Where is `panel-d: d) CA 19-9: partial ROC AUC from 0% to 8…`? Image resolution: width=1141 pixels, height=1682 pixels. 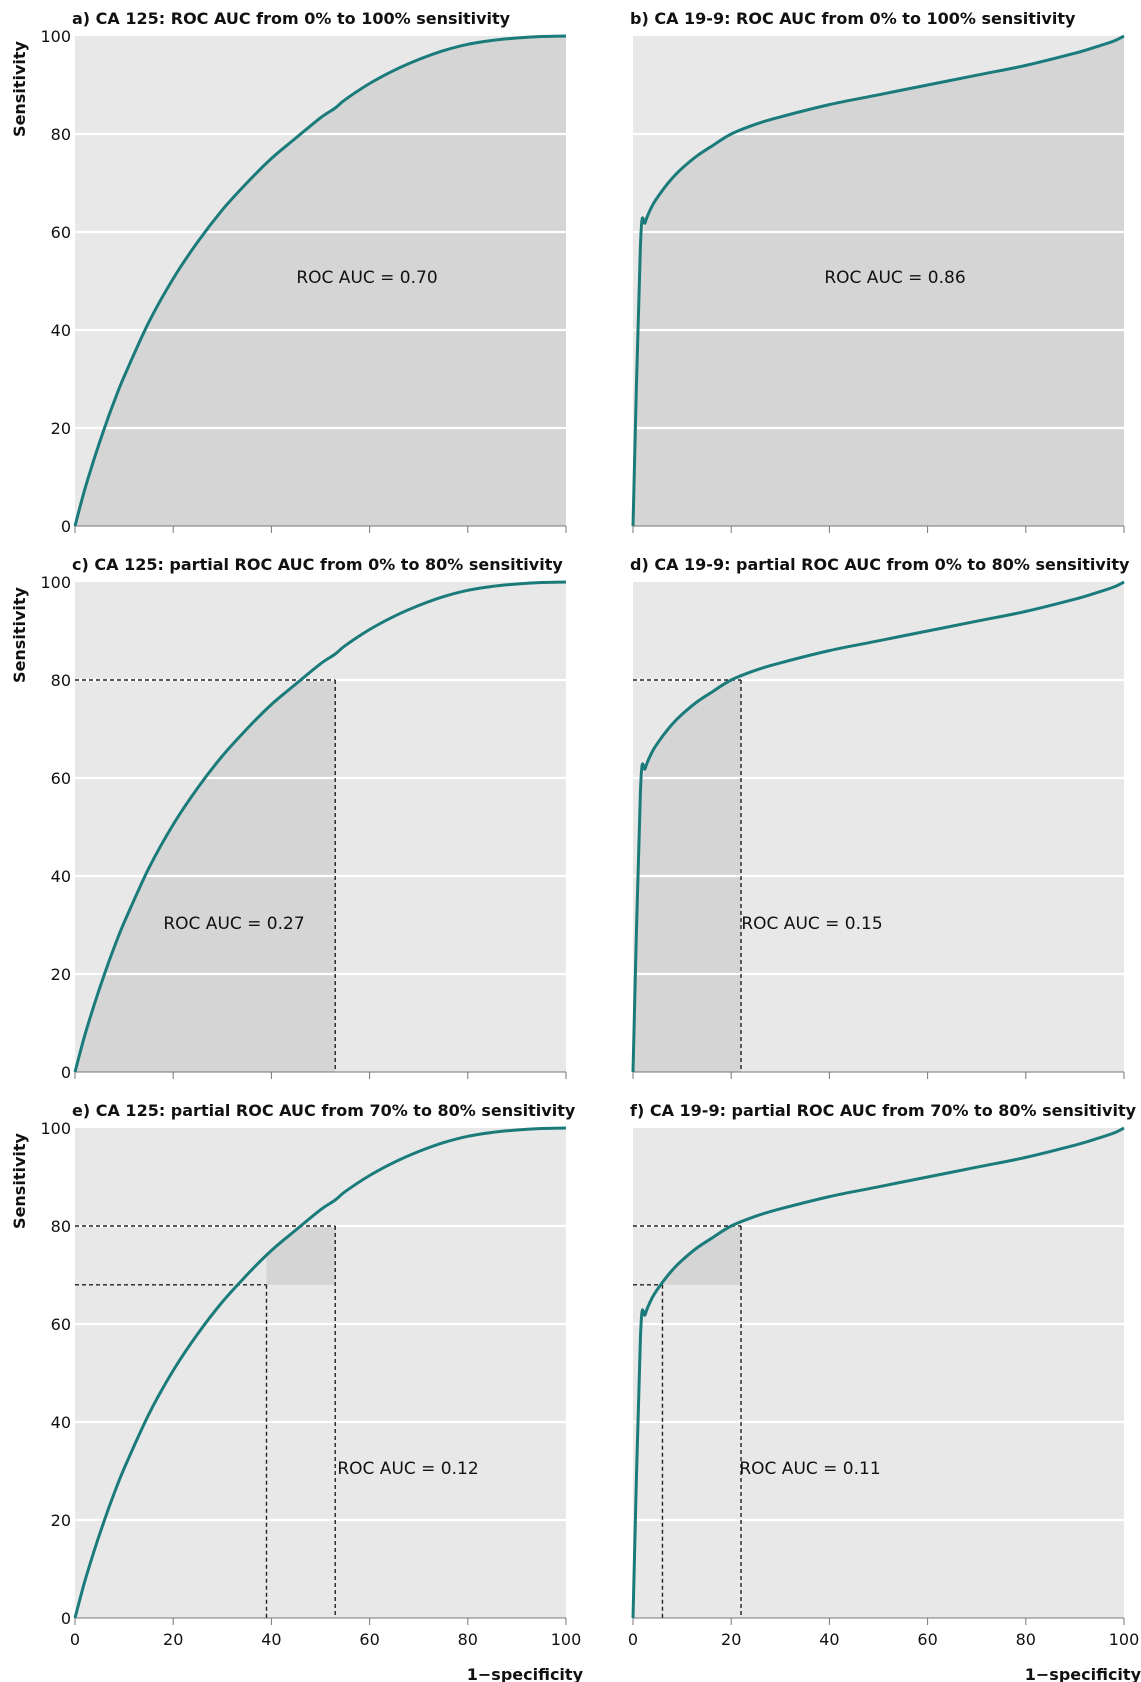 panel-d: d) CA 19-9: partial ROC AUC from 0% to 8… is located at coordinates (880, 817).